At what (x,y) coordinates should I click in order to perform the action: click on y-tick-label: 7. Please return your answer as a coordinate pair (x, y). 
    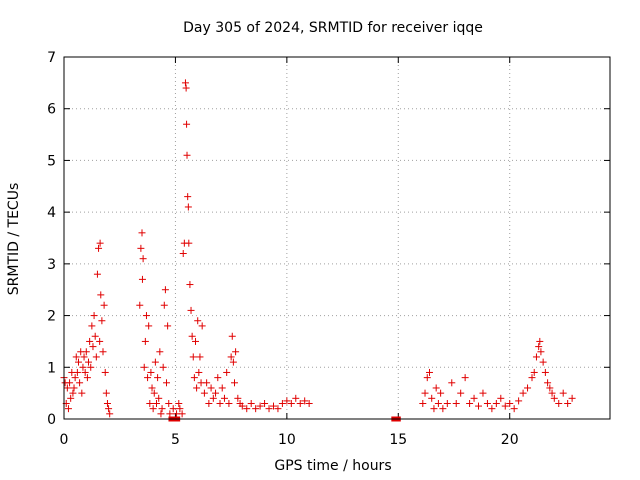
    Looking at the image, I should click on (51, 58).